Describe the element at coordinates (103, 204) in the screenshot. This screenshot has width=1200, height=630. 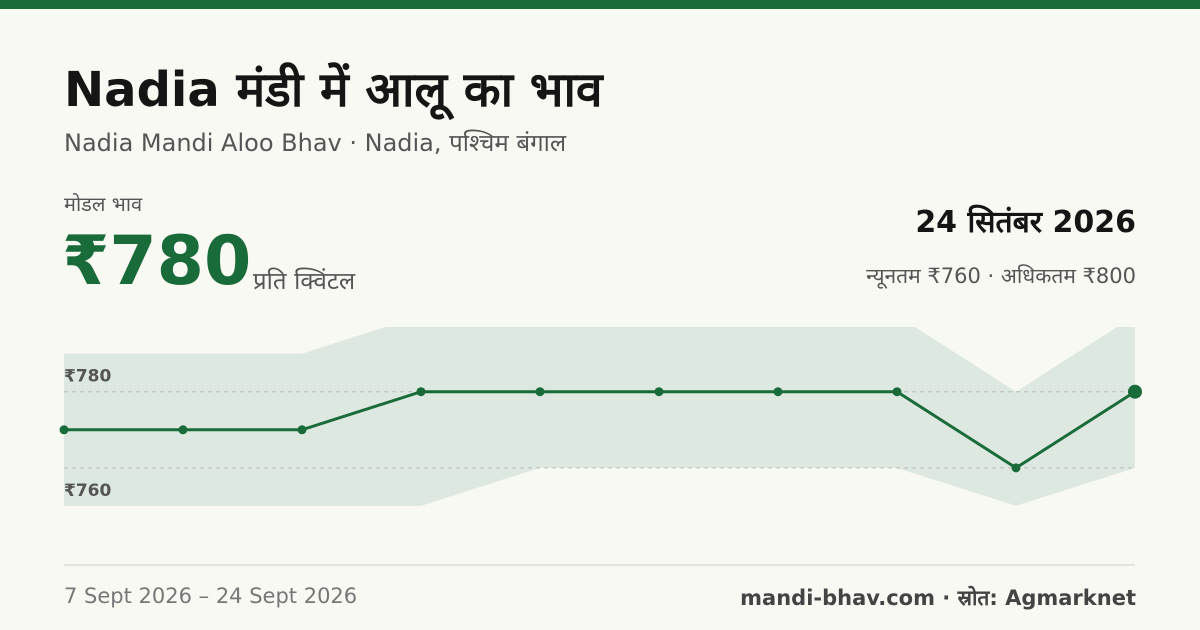
I see `price-label: मोडल भाव` at that location.